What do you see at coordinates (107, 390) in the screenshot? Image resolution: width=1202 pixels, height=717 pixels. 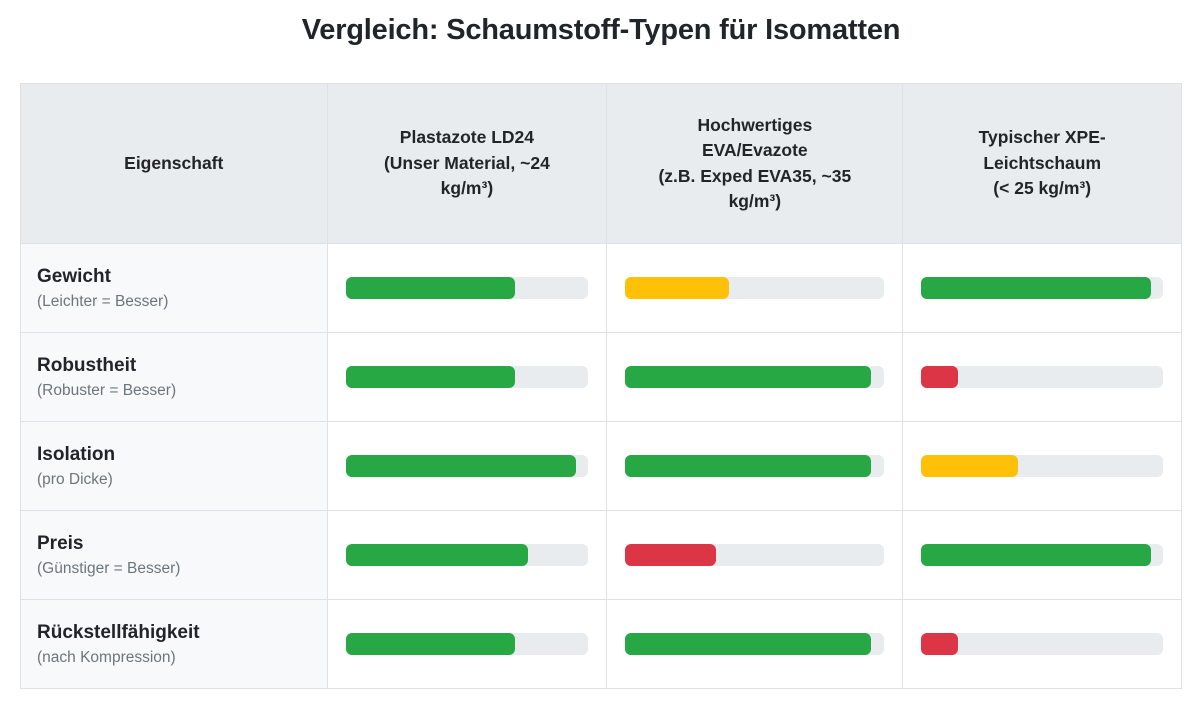 I see `row-subtitle: (Robuster = Besser)` at bounding box center [107, 390].